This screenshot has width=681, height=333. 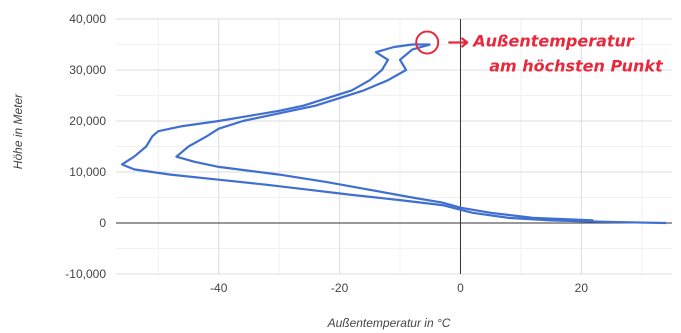 What do you see at coordinates (553, 41) in the screenshot?
I see `annotation-line-1: Außentemperatur` at bounding box center [553, 41].